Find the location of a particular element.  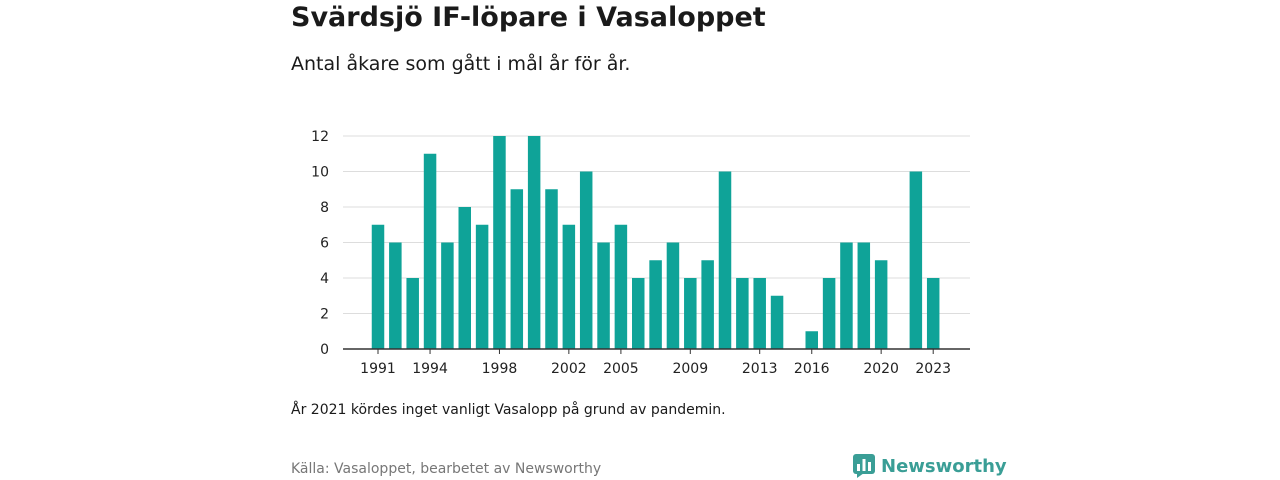

brand-logo: Newsworthy is located at coordinates (930, 466).